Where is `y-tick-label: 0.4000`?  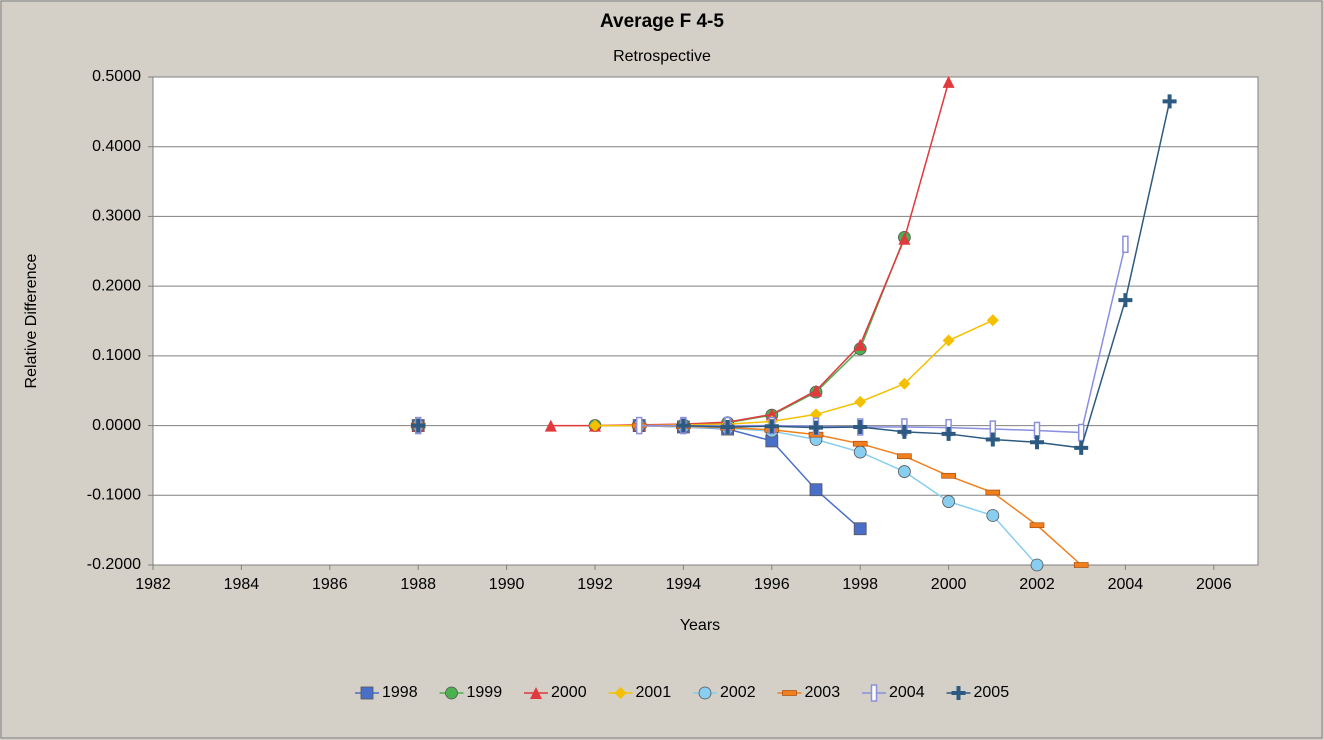
y-tick-label: 0.4000 is located at coordinates (116, 146).